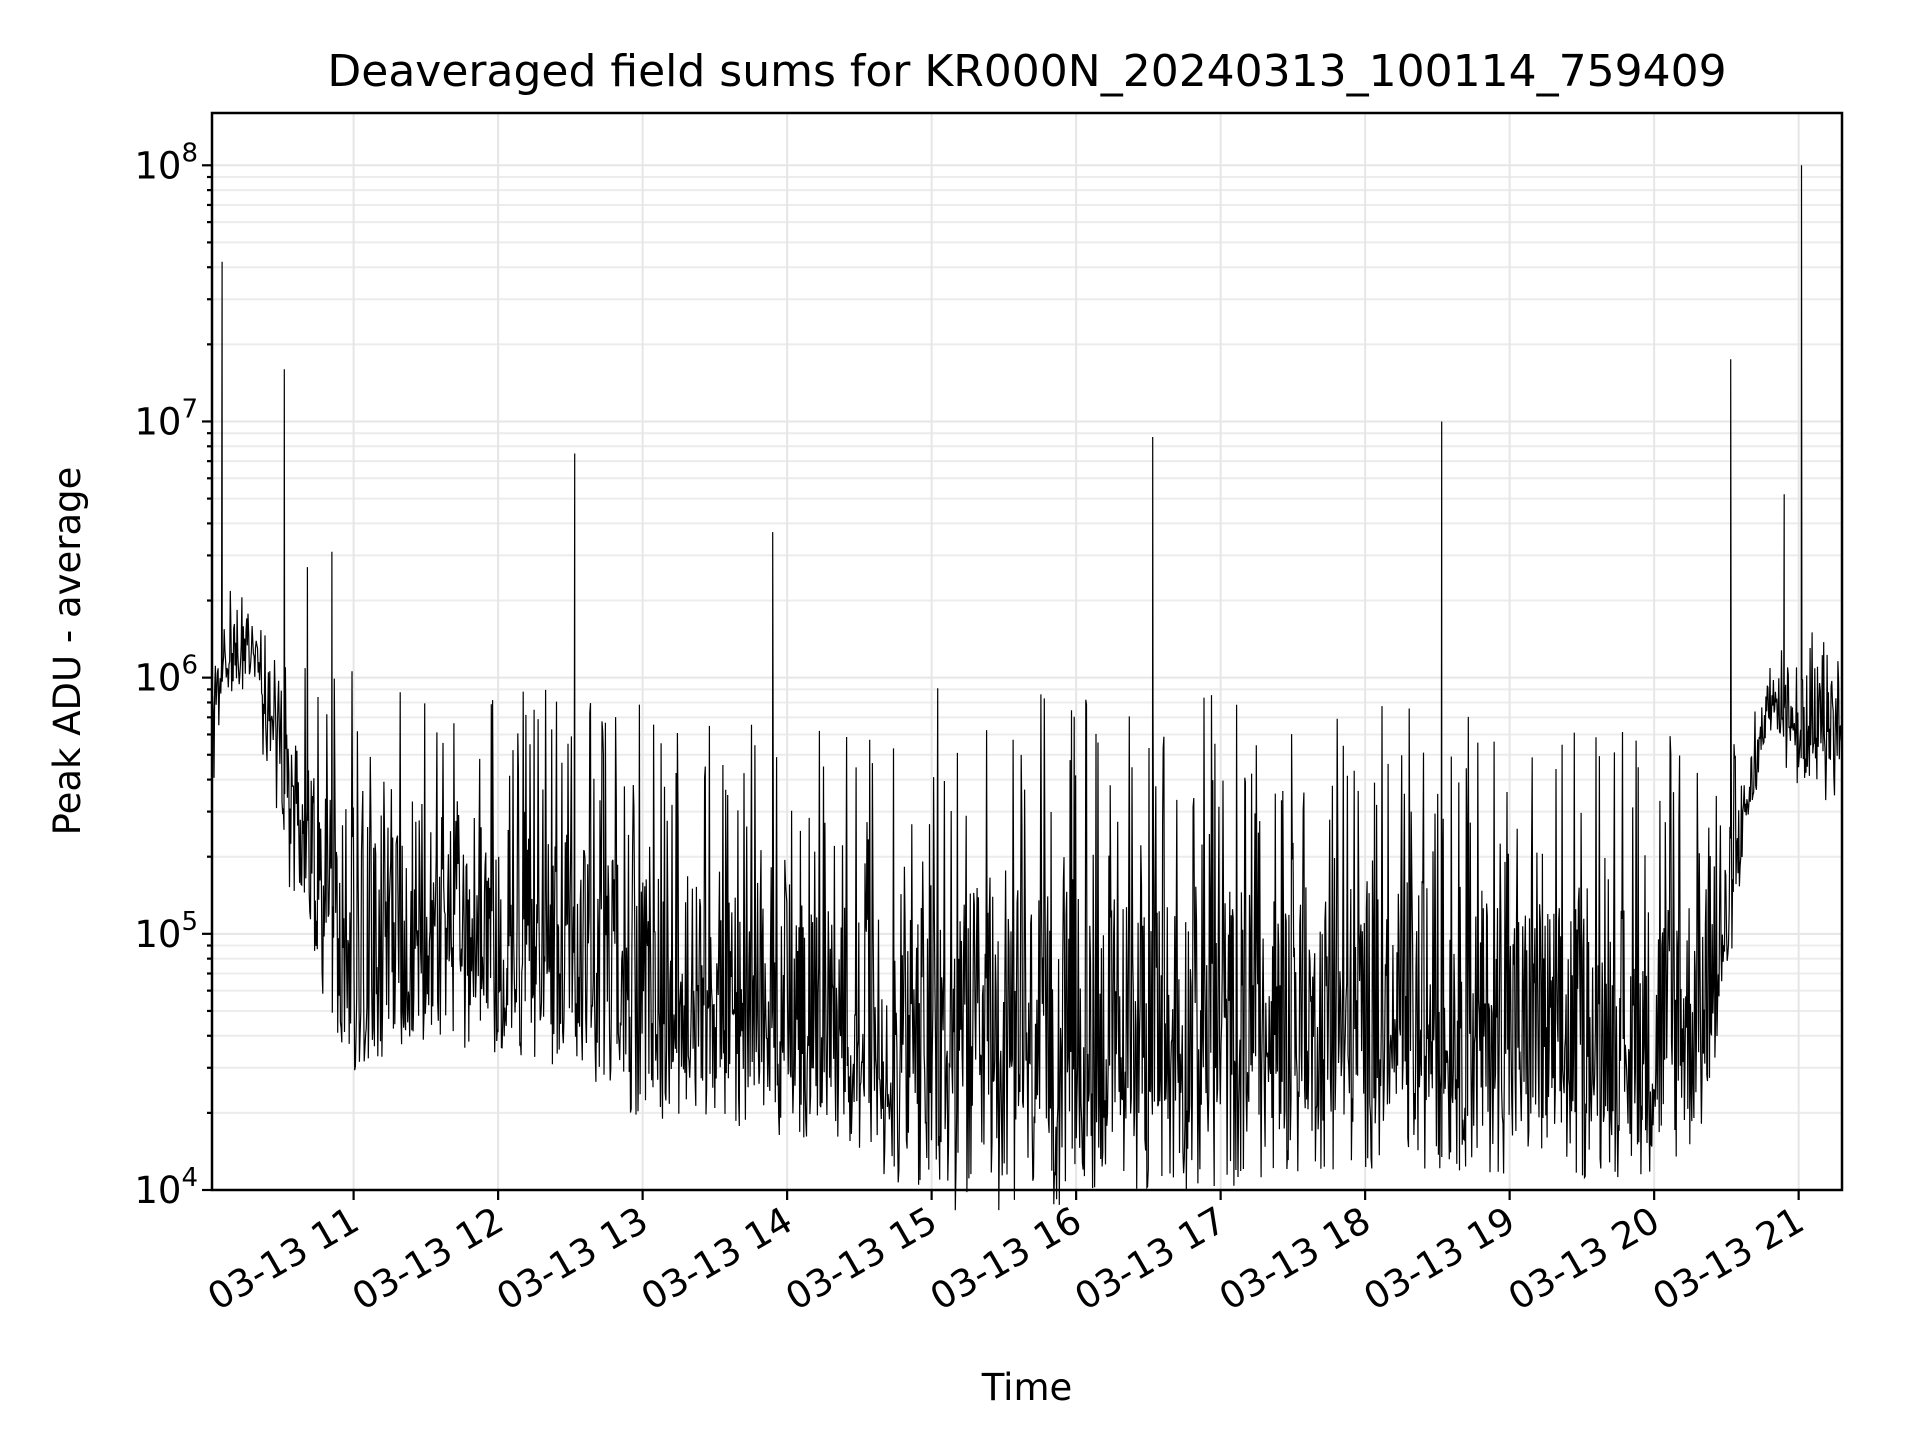 This screenshot has width=1920, height=1440. What do you see at coordinates (166, 162) in the screenshot?
I see `y-tick-label: 10⁸` at bounding box center [166, 162].